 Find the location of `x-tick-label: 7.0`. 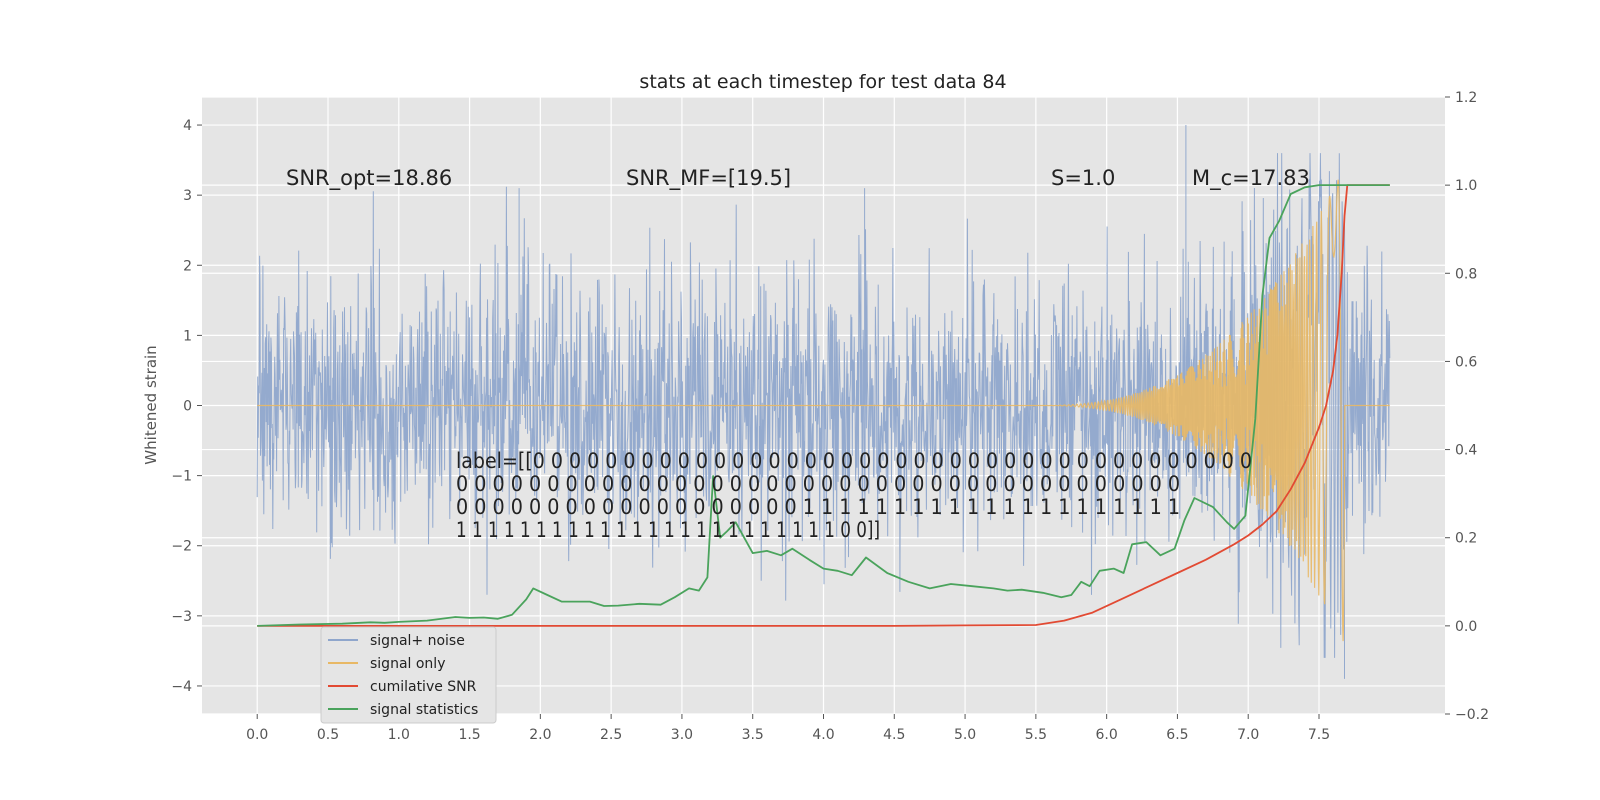

x-tick-label: 7.0 is located at coordinates (1248, 735).